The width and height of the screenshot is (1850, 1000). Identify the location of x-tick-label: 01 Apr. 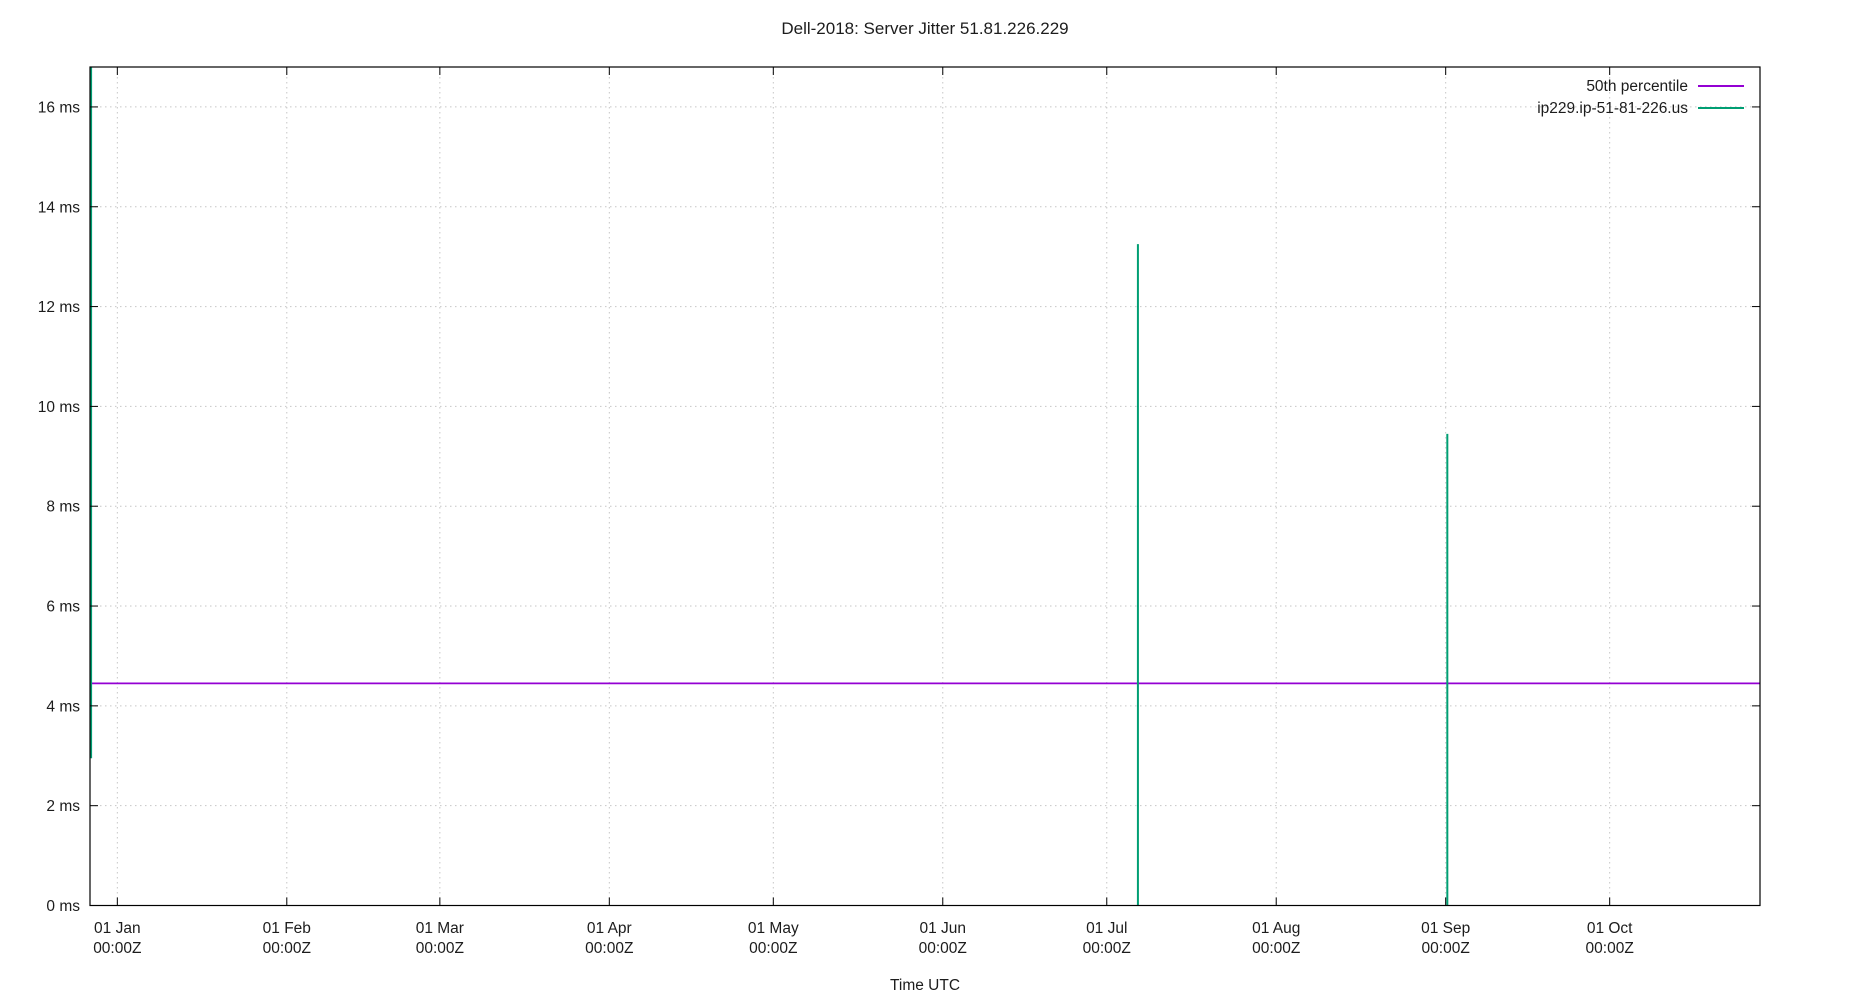
(609, 928).